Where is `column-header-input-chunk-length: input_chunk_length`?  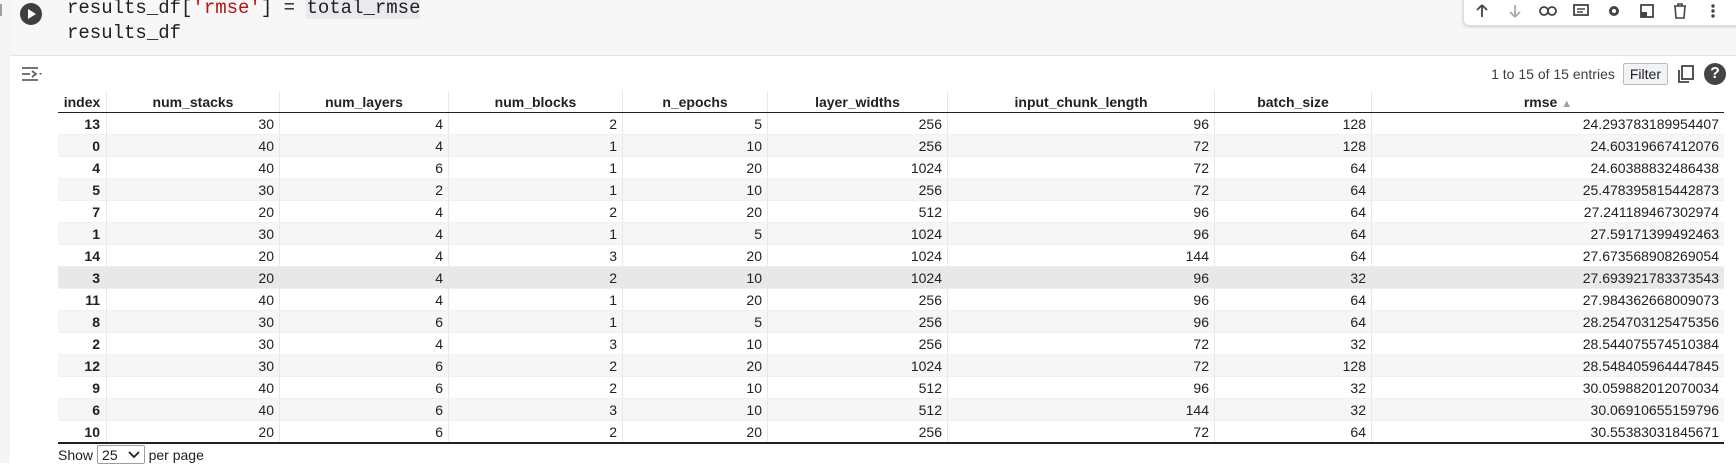 column-header-input-chunk-length: input_chunk_length is located at coordinates (1081, 102).